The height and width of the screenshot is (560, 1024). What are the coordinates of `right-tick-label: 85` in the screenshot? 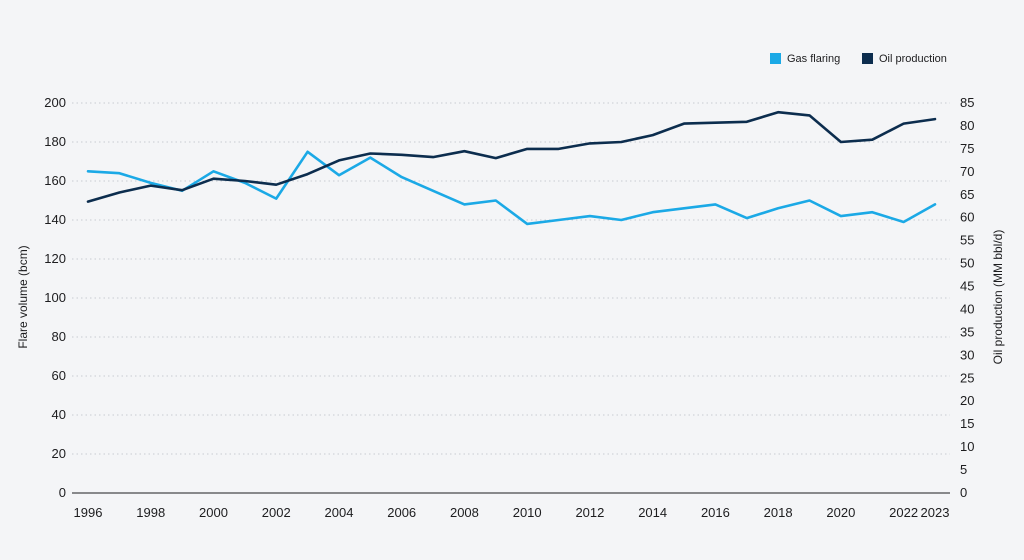 It's located at (967, 102).